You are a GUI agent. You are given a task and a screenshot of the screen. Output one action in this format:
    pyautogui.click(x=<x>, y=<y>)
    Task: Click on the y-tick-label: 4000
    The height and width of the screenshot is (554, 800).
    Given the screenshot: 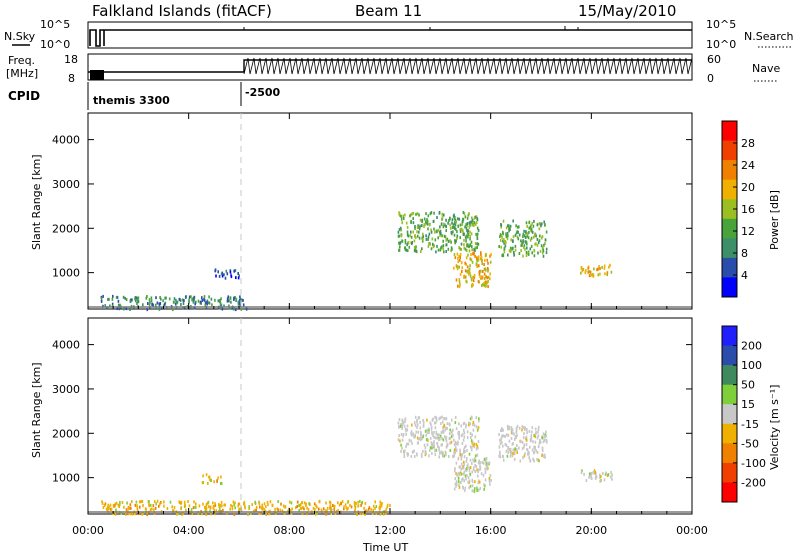 What is the action you would take?
    pyautogui.click(x=66, y=140)
    